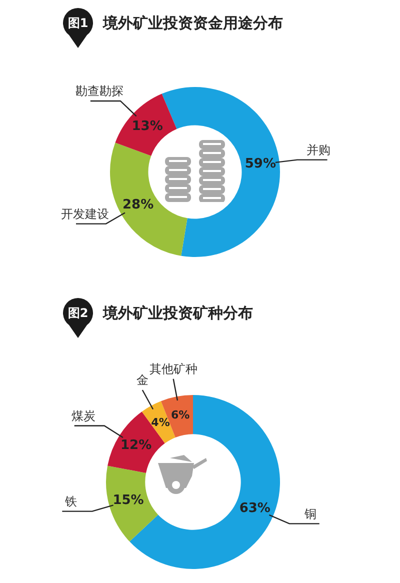  I want to click on data-label: 4%, so click(160, 422).